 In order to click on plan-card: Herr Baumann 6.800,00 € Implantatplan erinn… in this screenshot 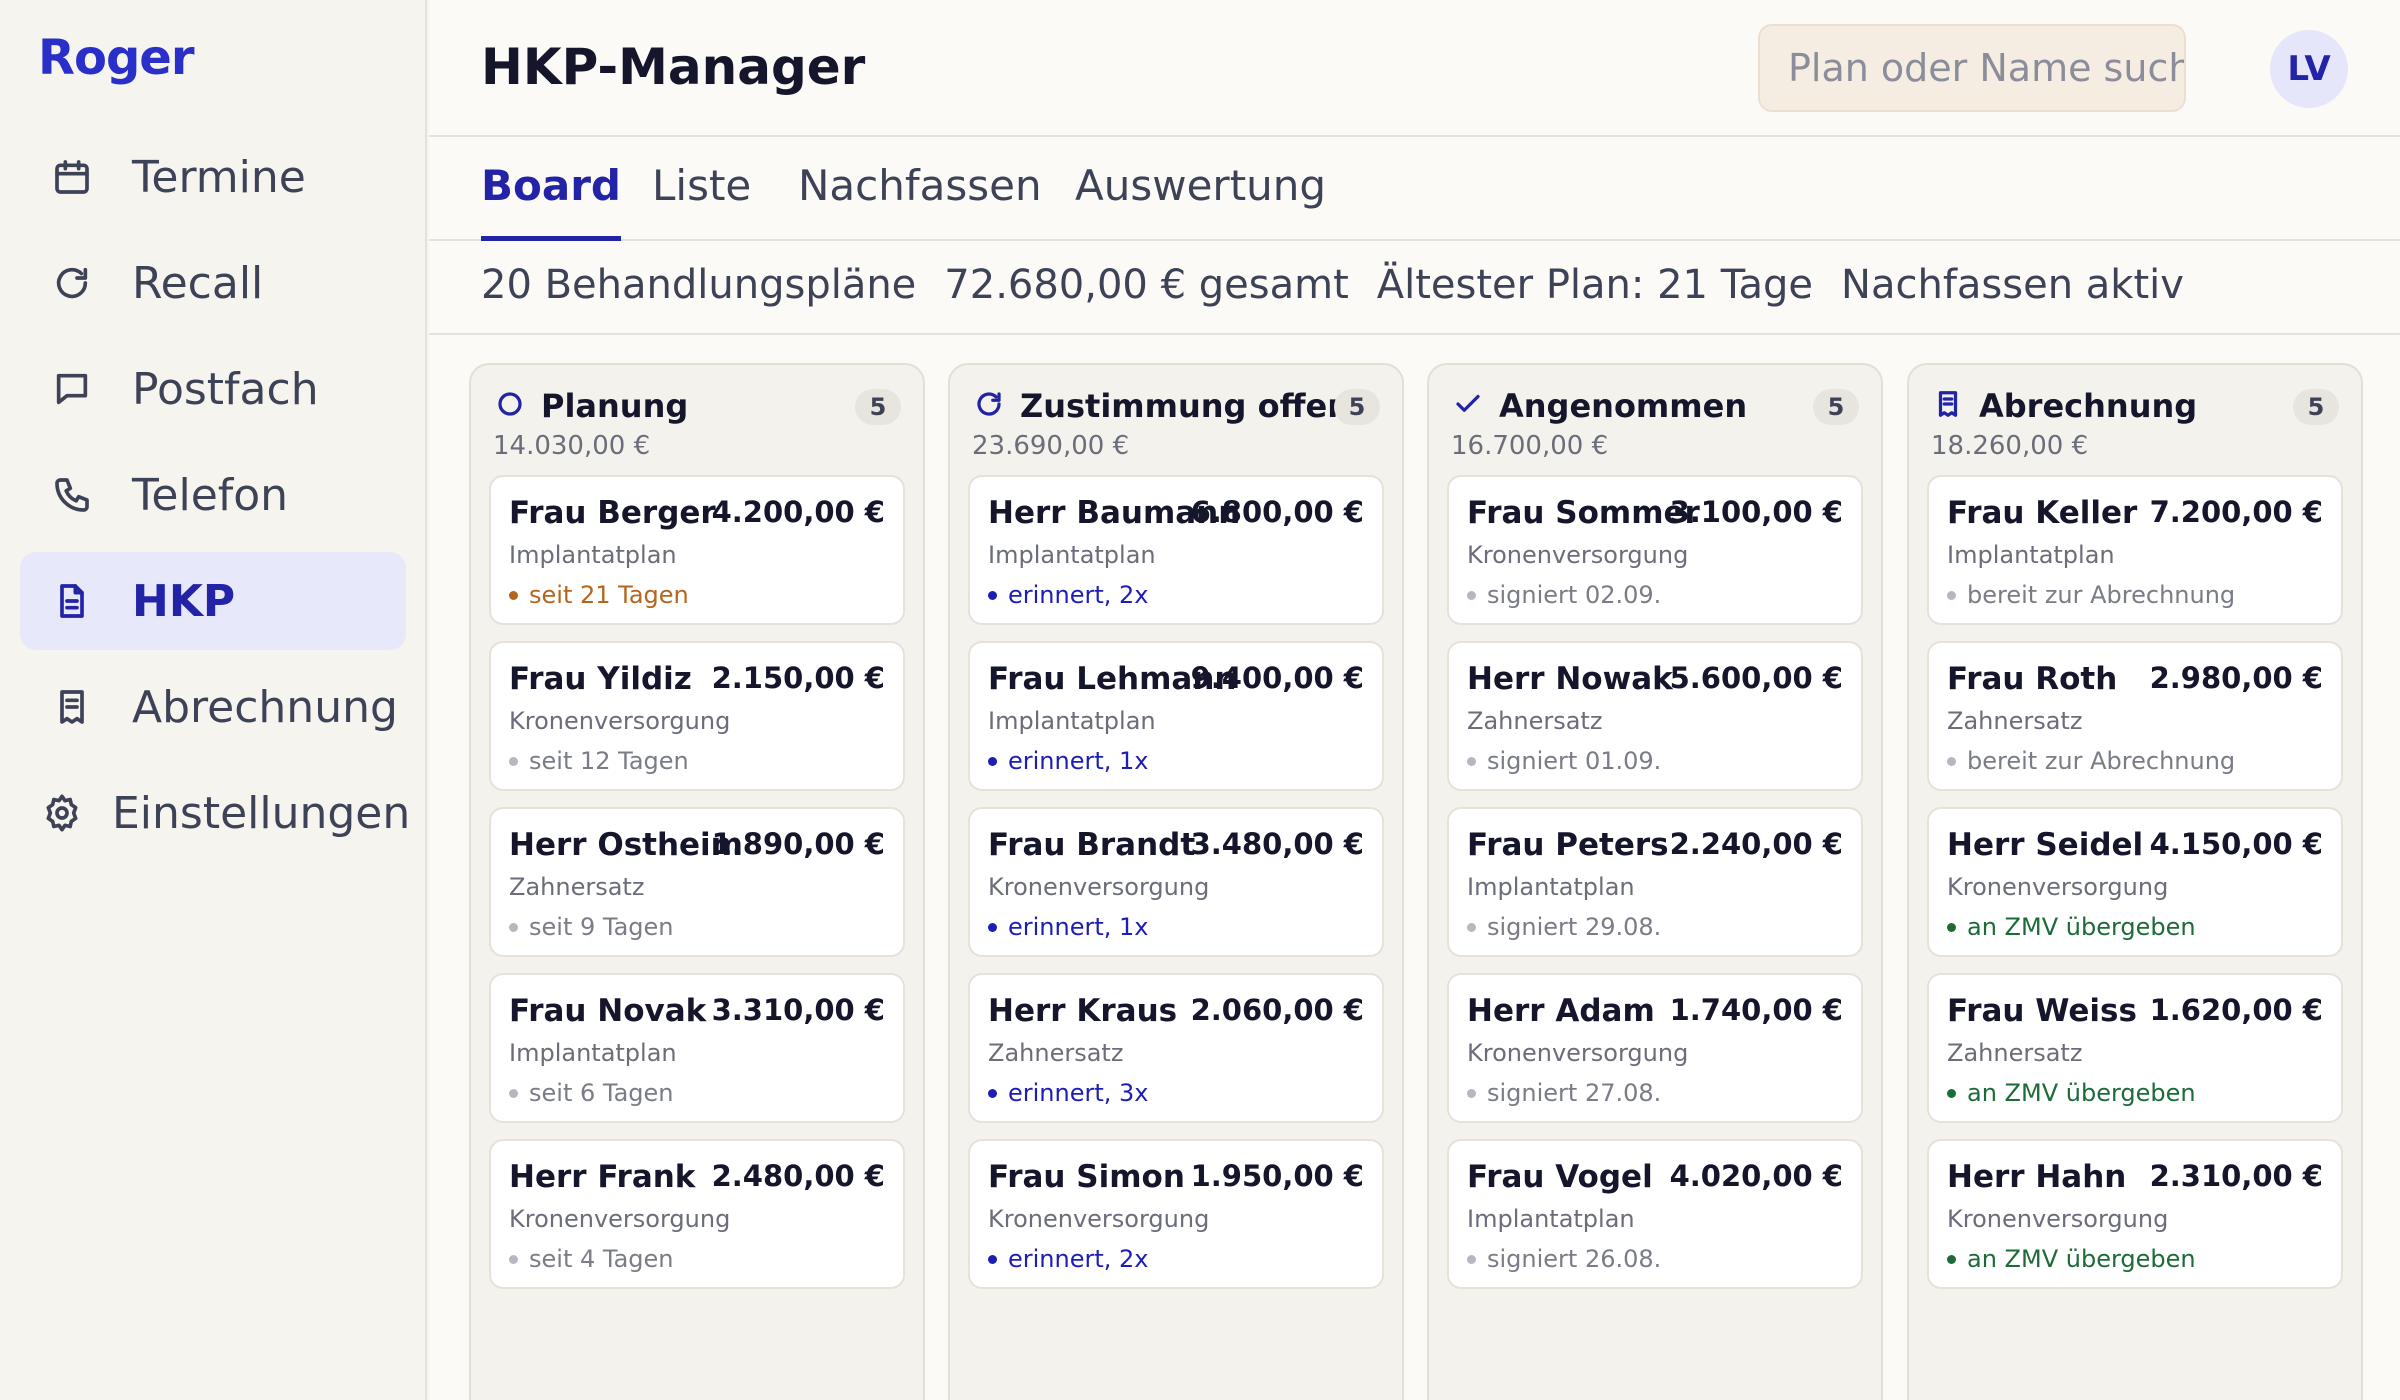, I will do `click(1176, 550)`.